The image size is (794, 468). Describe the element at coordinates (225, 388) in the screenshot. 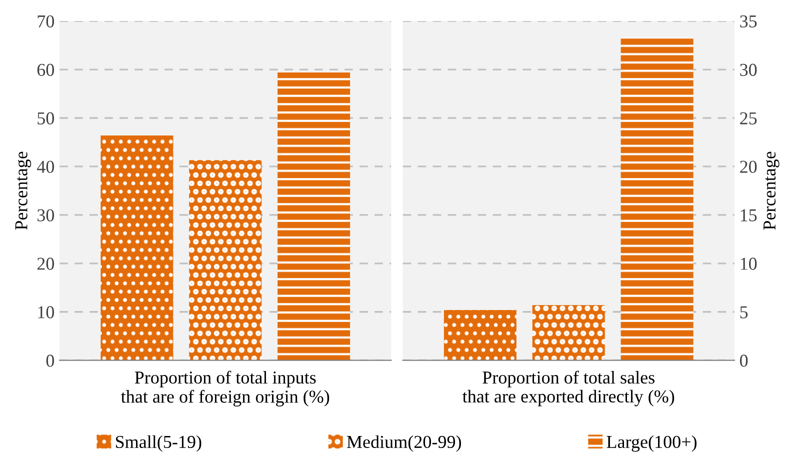

I see `x-axis-title: Proportion of total inputs that are of foreign origin (%)` at that location.